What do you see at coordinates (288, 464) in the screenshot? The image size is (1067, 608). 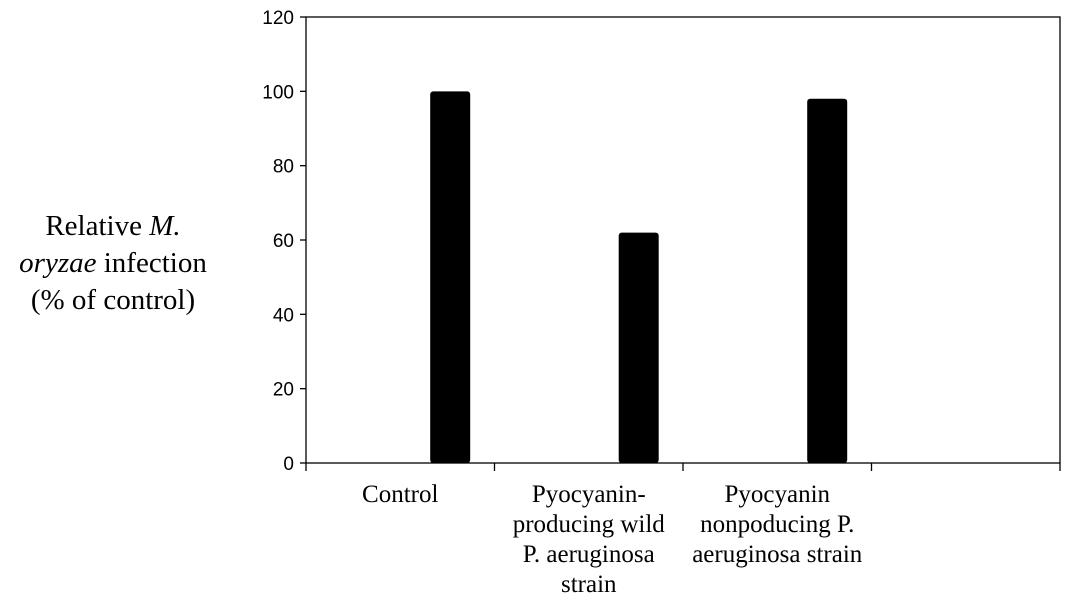 I see `y-tick-label-0: 0` at bounding box center [288, 464].